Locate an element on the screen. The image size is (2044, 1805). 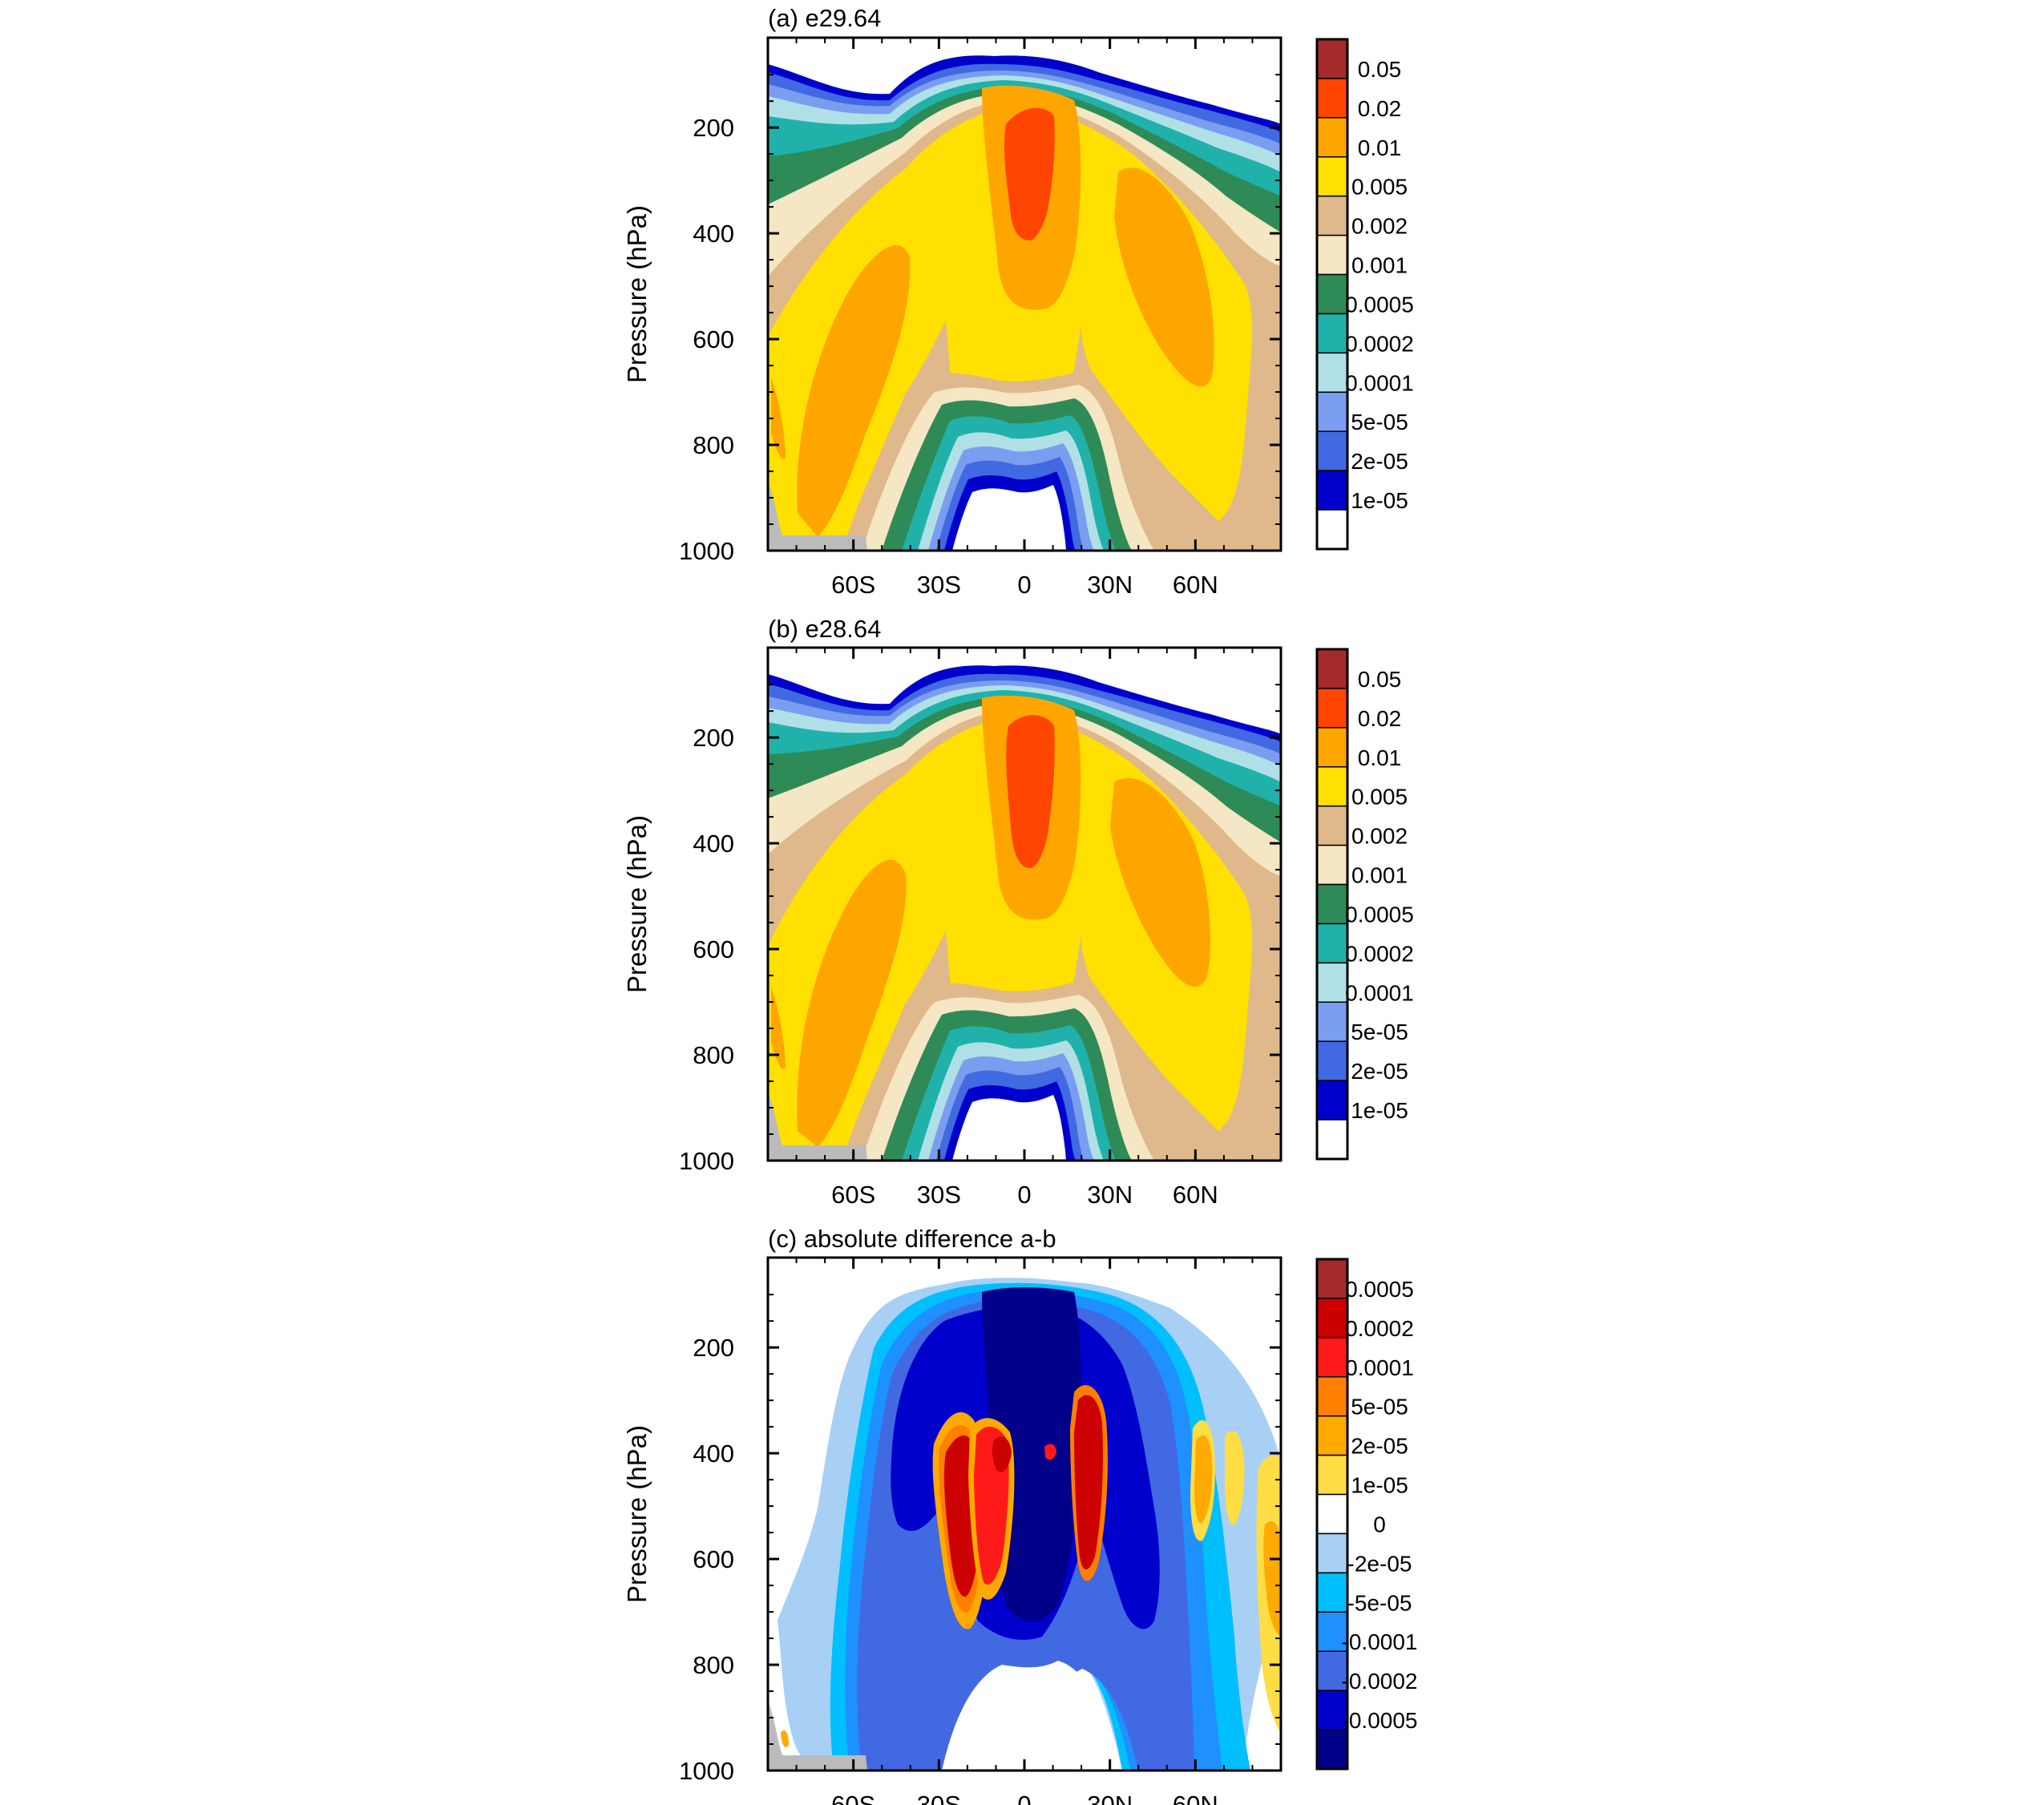
panel-a-topography is located at coordinates (817, 516).